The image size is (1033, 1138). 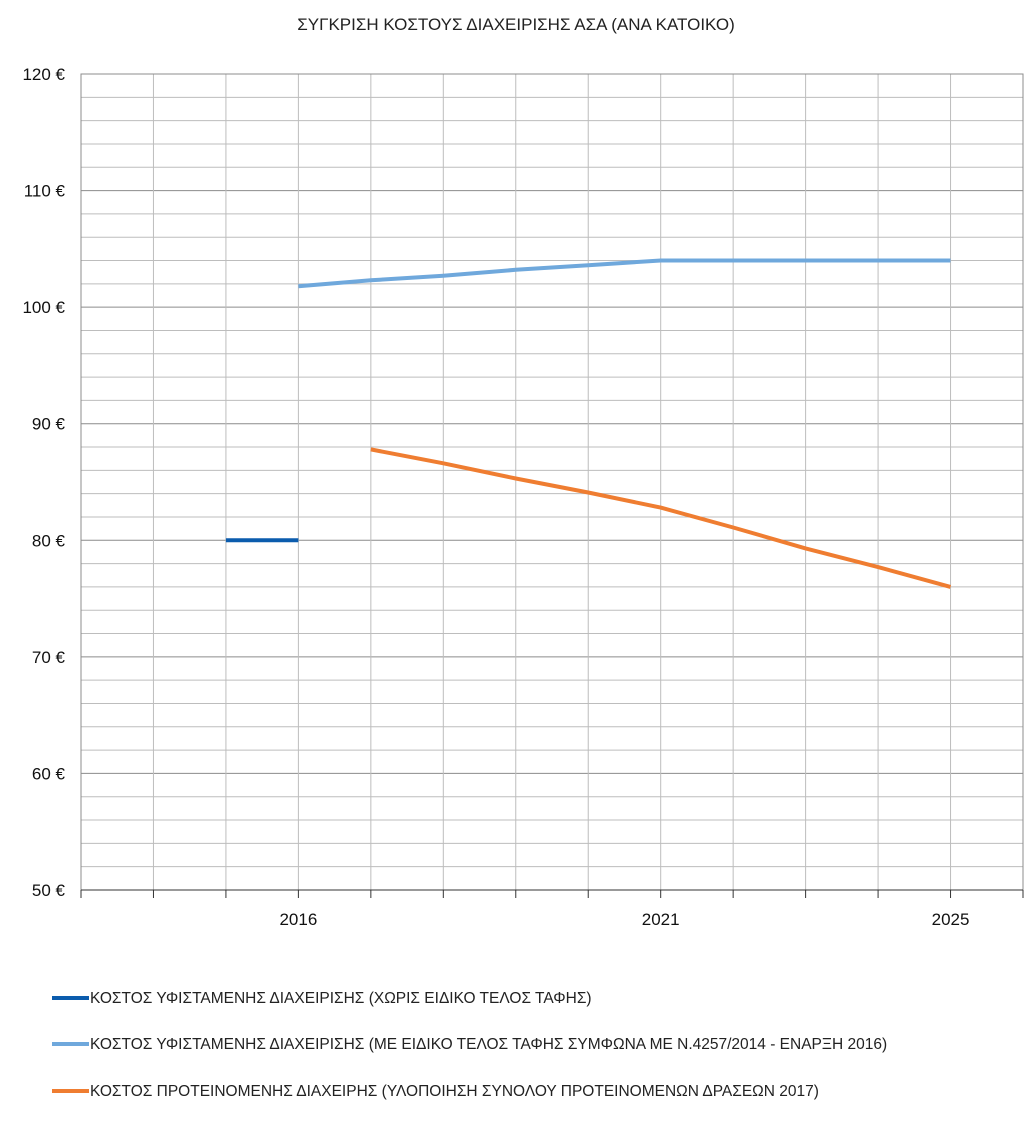 What do you see at coordinates (298, 919) in the screenshot?
I see `x-tick-label: 2016` at bounding box center [298, 919].